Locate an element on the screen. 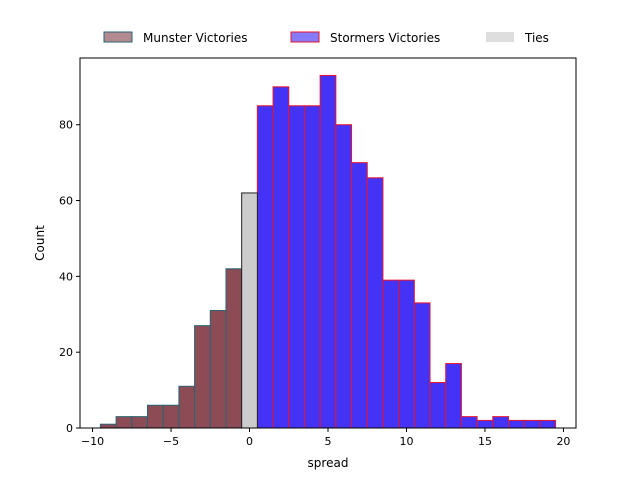  y-tick-label: 20 is located at coordinates (66, 352).